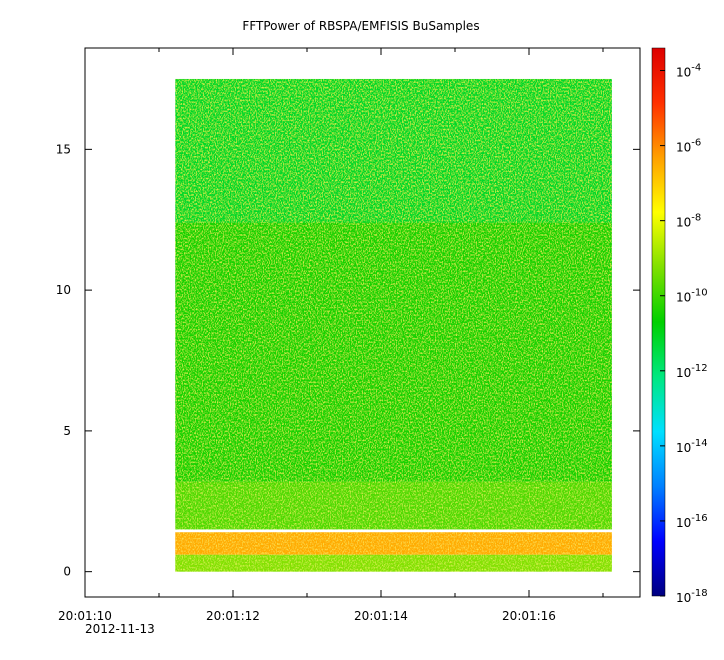 The image size is (724, 660). Describe the element at coordinates (688, 146) in the screenshot. I see `colorbar-tick-label: 10⁻⁶` at that location.